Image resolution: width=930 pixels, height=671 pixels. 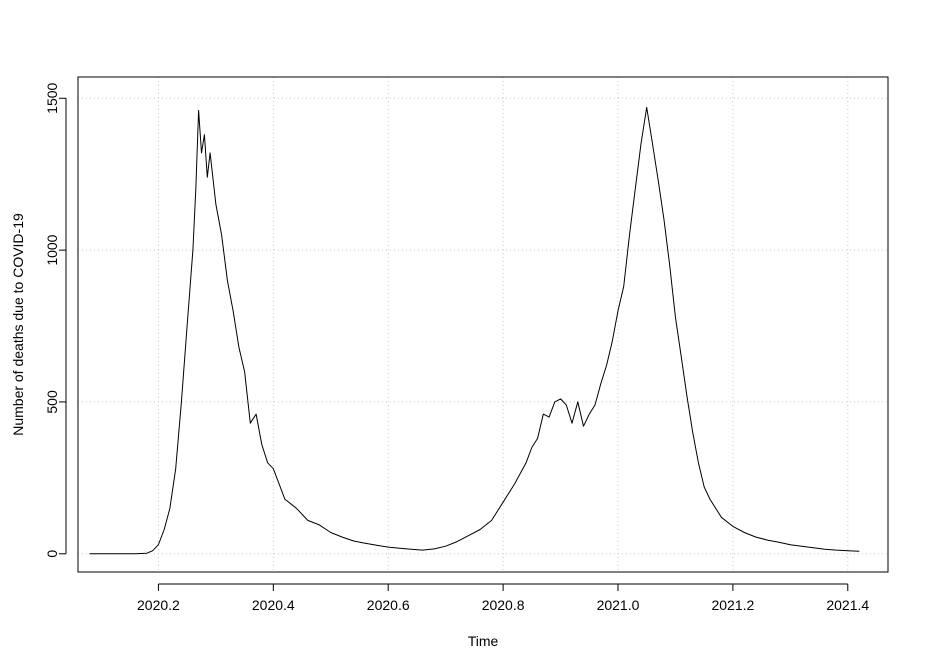 What do you see at coordinates (503, 605) in the screenshot?
I see `x-tick-label: 2020.8` at bounding box center [503, 605].